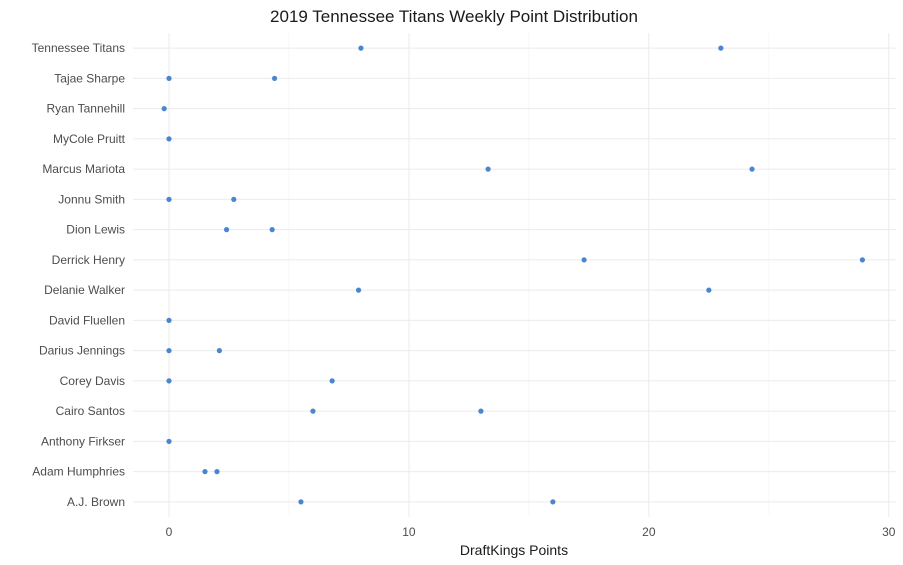 Image resolution: width=903 pixels, height=565 pixels. What do you see at coordinates (87, 320) in the screenshot?
I see `y-tick-label: David Fluellen` at bounding box center [87, 320].